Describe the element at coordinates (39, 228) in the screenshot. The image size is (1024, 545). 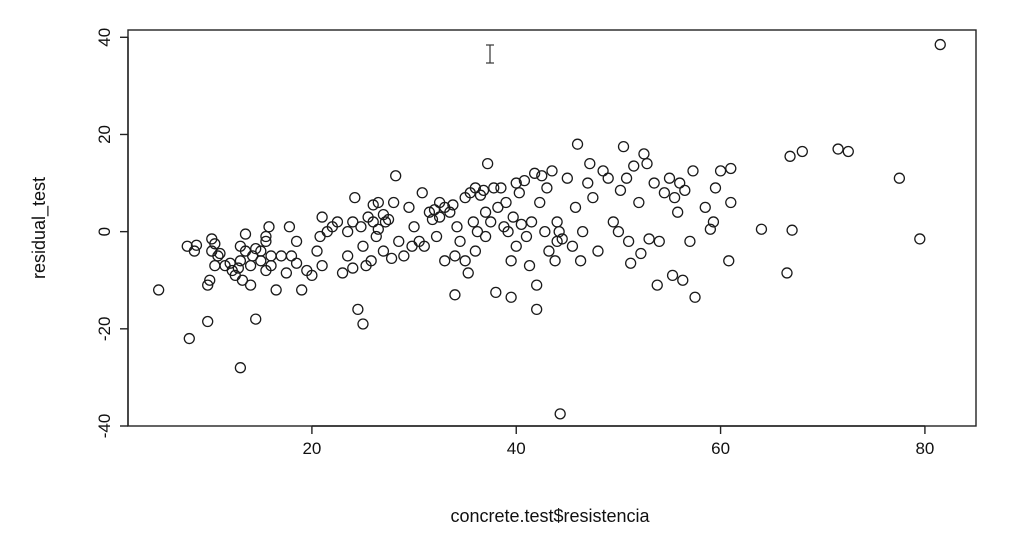
I see `y-axis-label: residual_test` at that location.